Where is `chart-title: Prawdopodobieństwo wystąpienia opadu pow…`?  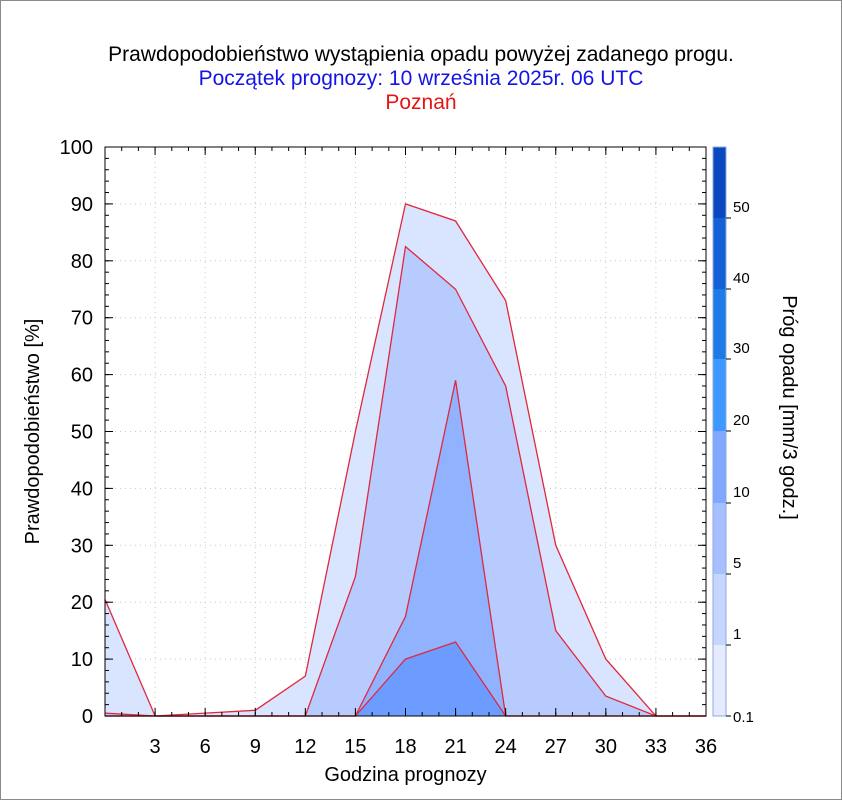 chart-title: Prawdopodobieństwo wystąpienia opadu pow… is located at coordinates (421, 54).